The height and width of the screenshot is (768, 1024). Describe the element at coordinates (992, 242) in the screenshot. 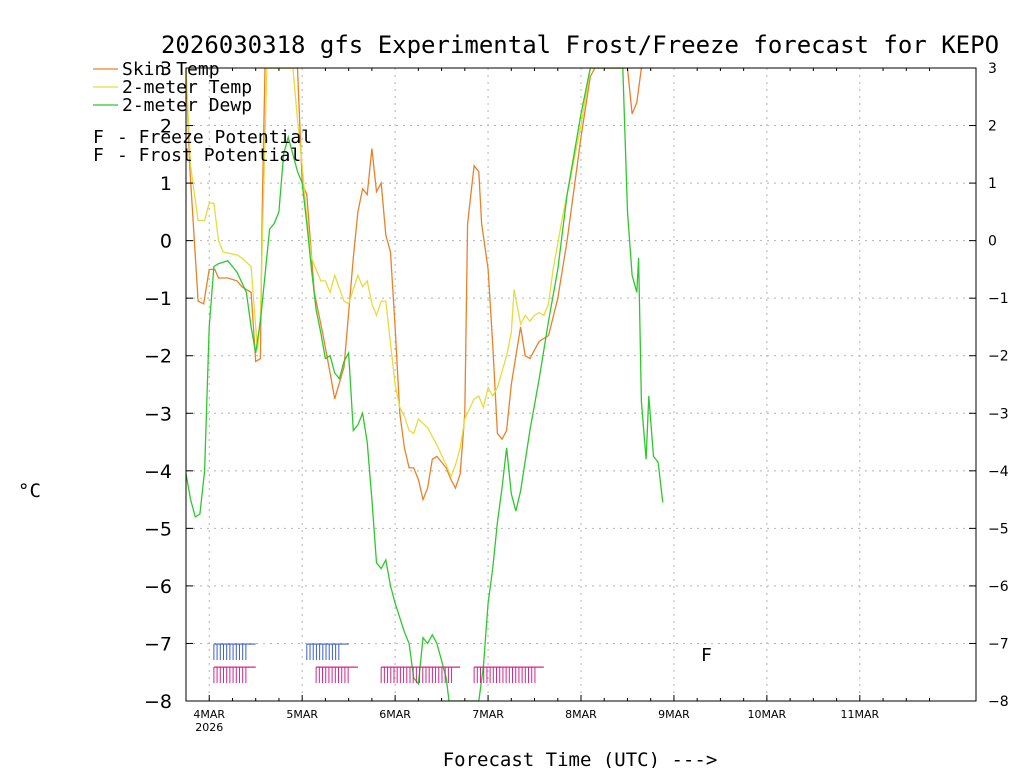

I see `y-tick-label-right: 0` at that location.